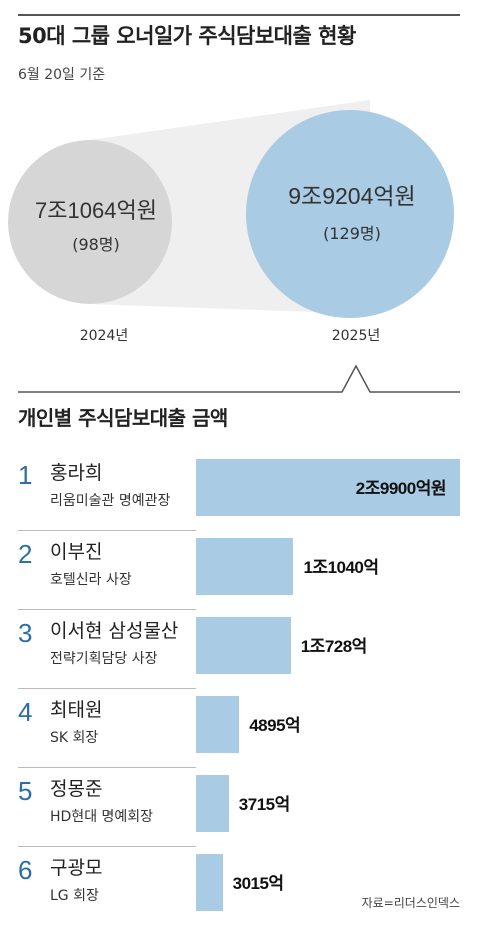 The height and width of the screenshot is (930, 480). Describe the element at coordinates (410, 903) in the screenshot. I see `source-note: 자료=리더스인덱스` at that location.